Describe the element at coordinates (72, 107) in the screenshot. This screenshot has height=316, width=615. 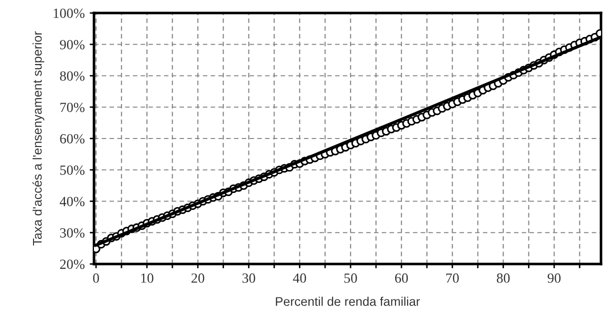
I see `y-tick-label: 70%` at that location.